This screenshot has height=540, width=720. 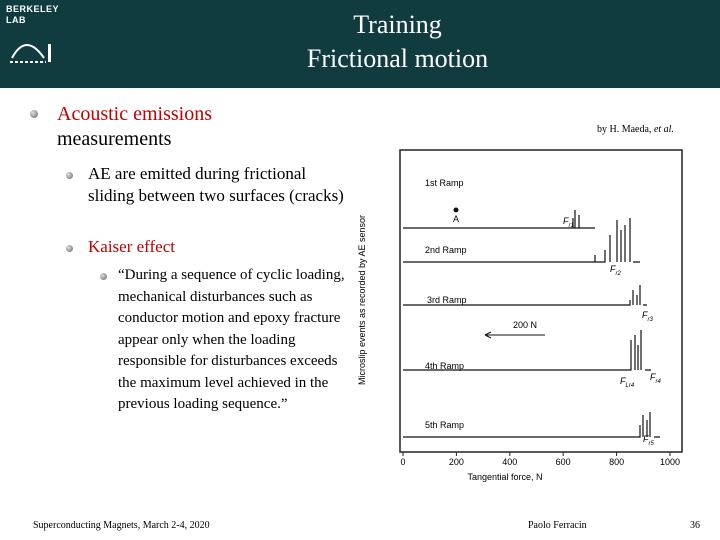 I want to click on force-label: Fr5, so click(x=648, y=440).